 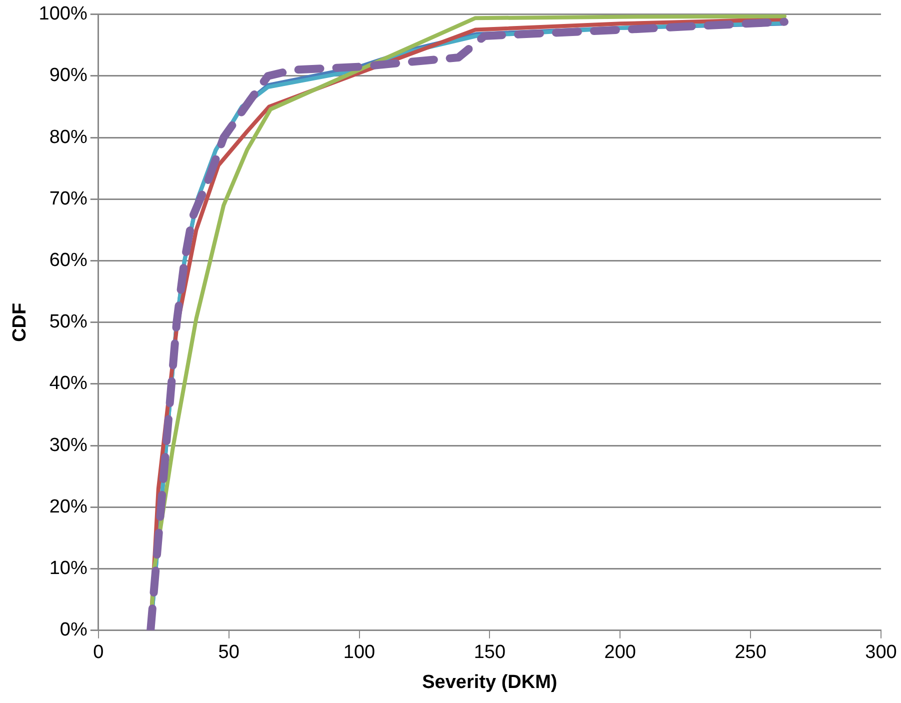 I want to click on y-tick-label: 30%, so click(x=68, y=445).